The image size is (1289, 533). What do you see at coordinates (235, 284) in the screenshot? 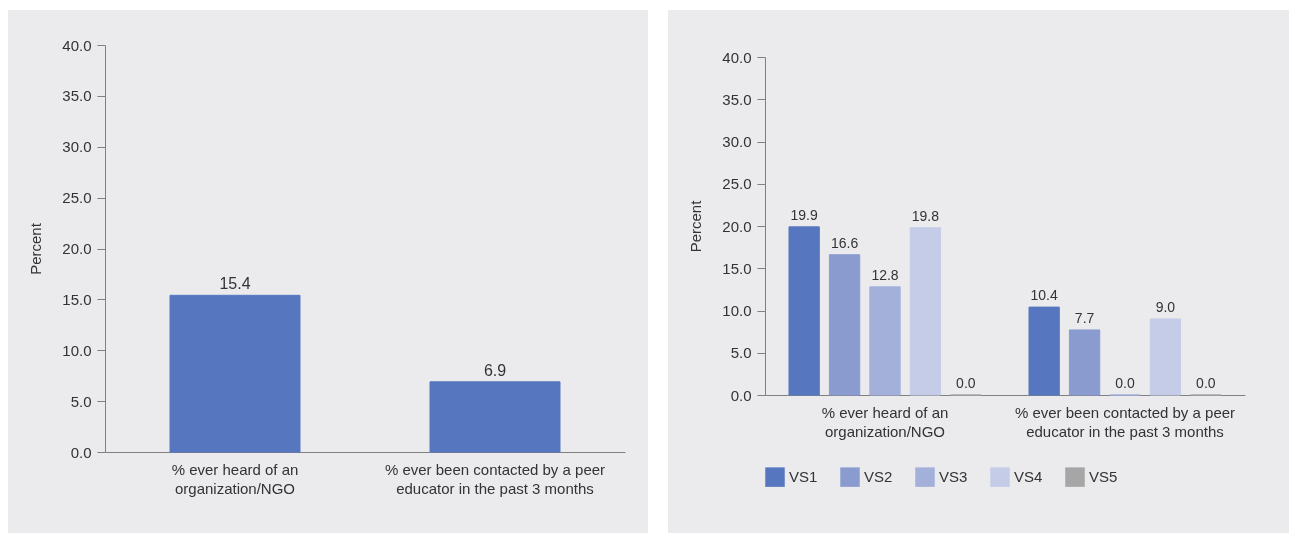
I see `data-label: 15.4` at bounding box center [235, 284].